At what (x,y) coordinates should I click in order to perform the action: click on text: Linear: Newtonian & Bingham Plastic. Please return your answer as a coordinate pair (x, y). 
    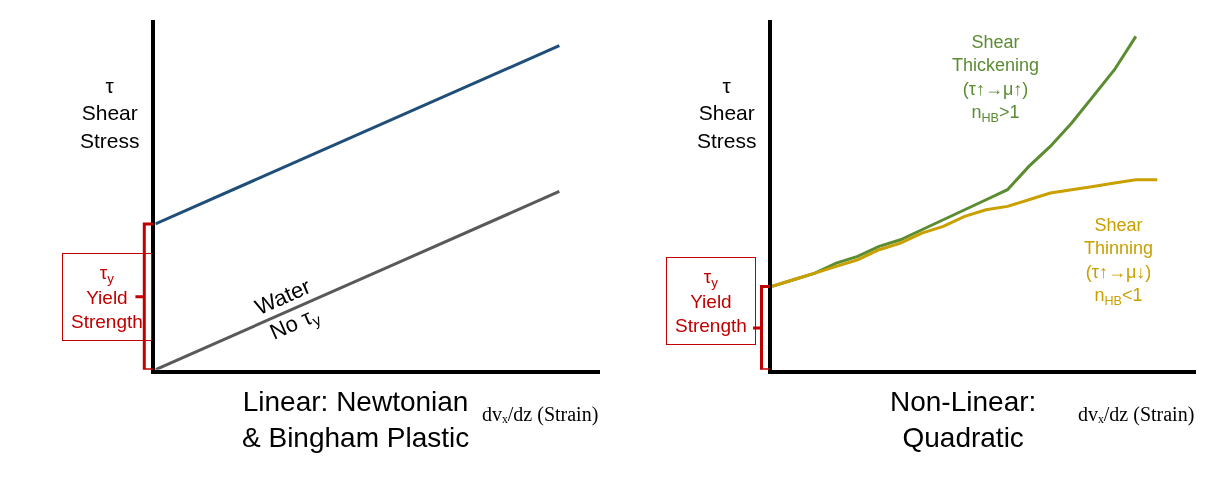
    Looking at the image, I should click on (356, 420).